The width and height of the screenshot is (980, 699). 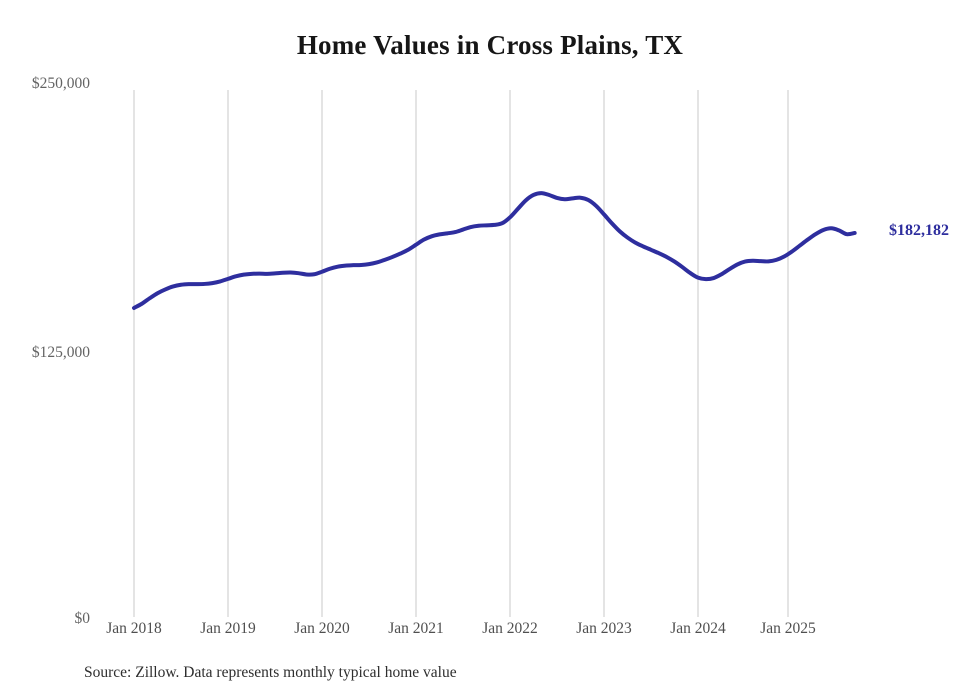 I want to click on x-axis-tick-jan-2018: Jan 2018, so click(x=134, y=628).